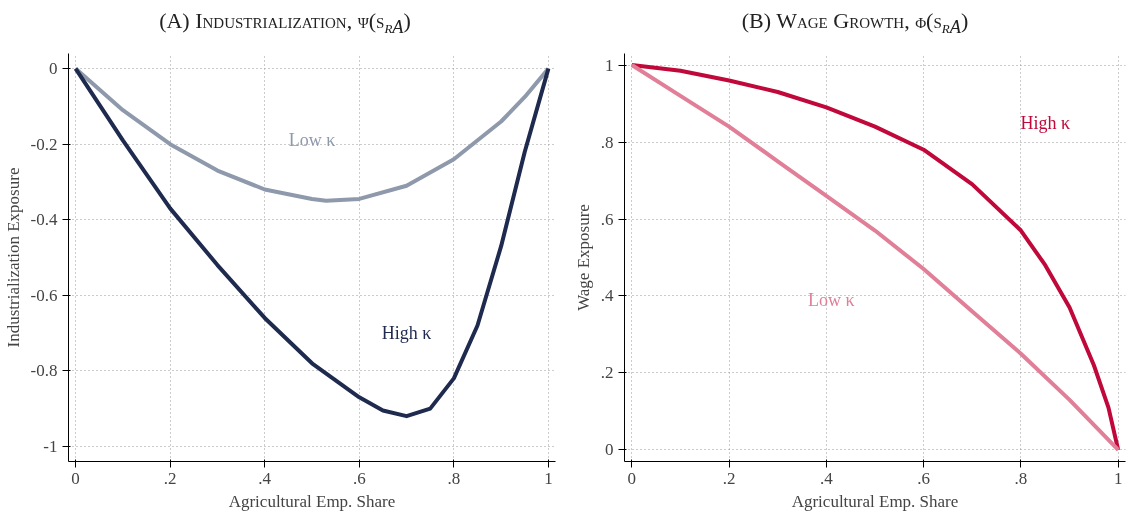 This screenshot has height=512, width=1129. I want to click on y-tick-label: -1, so click(50, 446).